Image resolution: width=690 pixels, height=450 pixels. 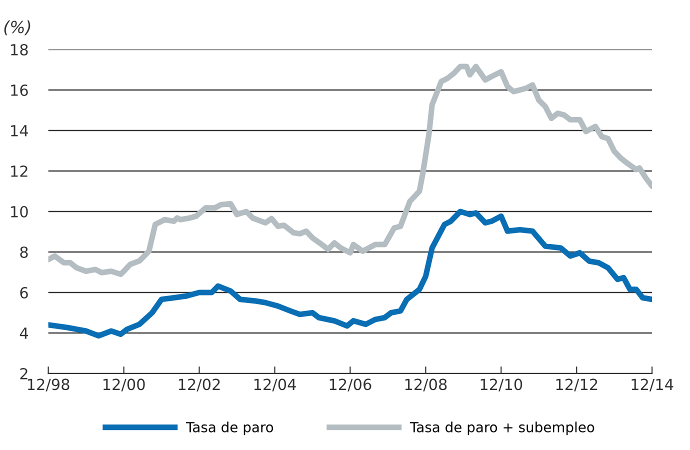 I want to click on x-tick-label: 12/98, so click(x=49, y=385).